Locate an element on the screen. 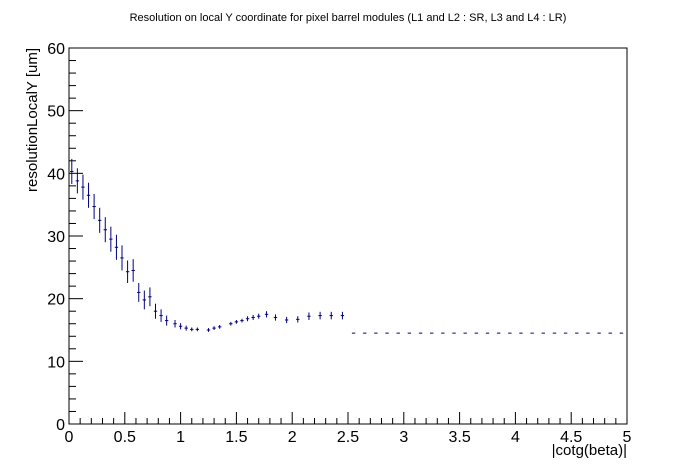  y-tick-label: 10 is located at coordinates (56, 362).